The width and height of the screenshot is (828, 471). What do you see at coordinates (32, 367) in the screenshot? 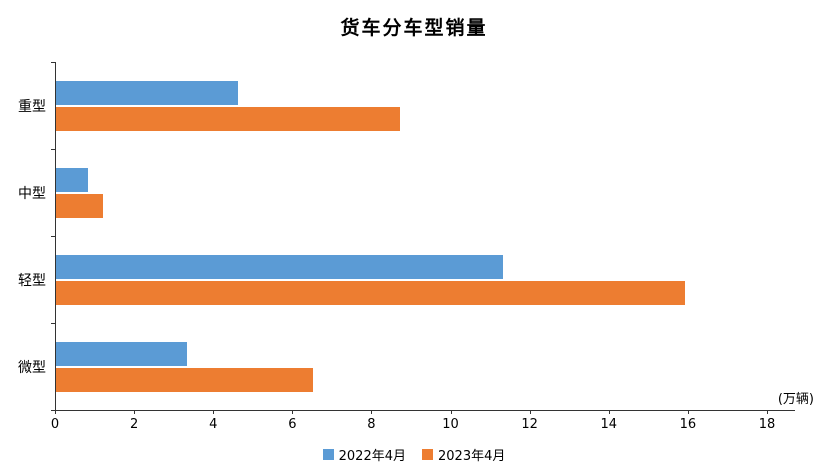
I see `category-label: 微型` at bounding box center [32, 367].